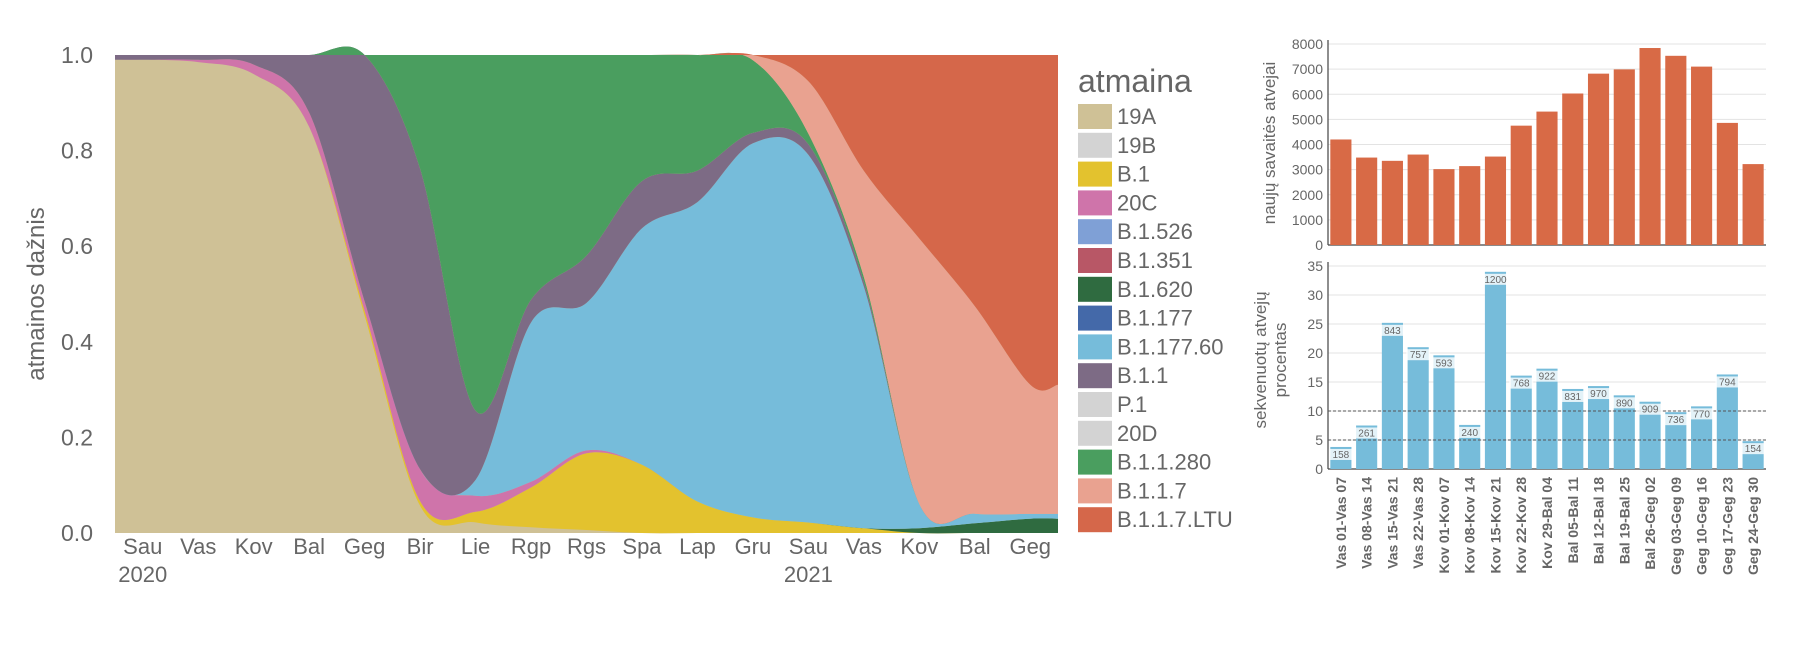 The height and width of the screenshot is (652, 1800). I want to click on stream-xtick: Sau, so click(142, 546).